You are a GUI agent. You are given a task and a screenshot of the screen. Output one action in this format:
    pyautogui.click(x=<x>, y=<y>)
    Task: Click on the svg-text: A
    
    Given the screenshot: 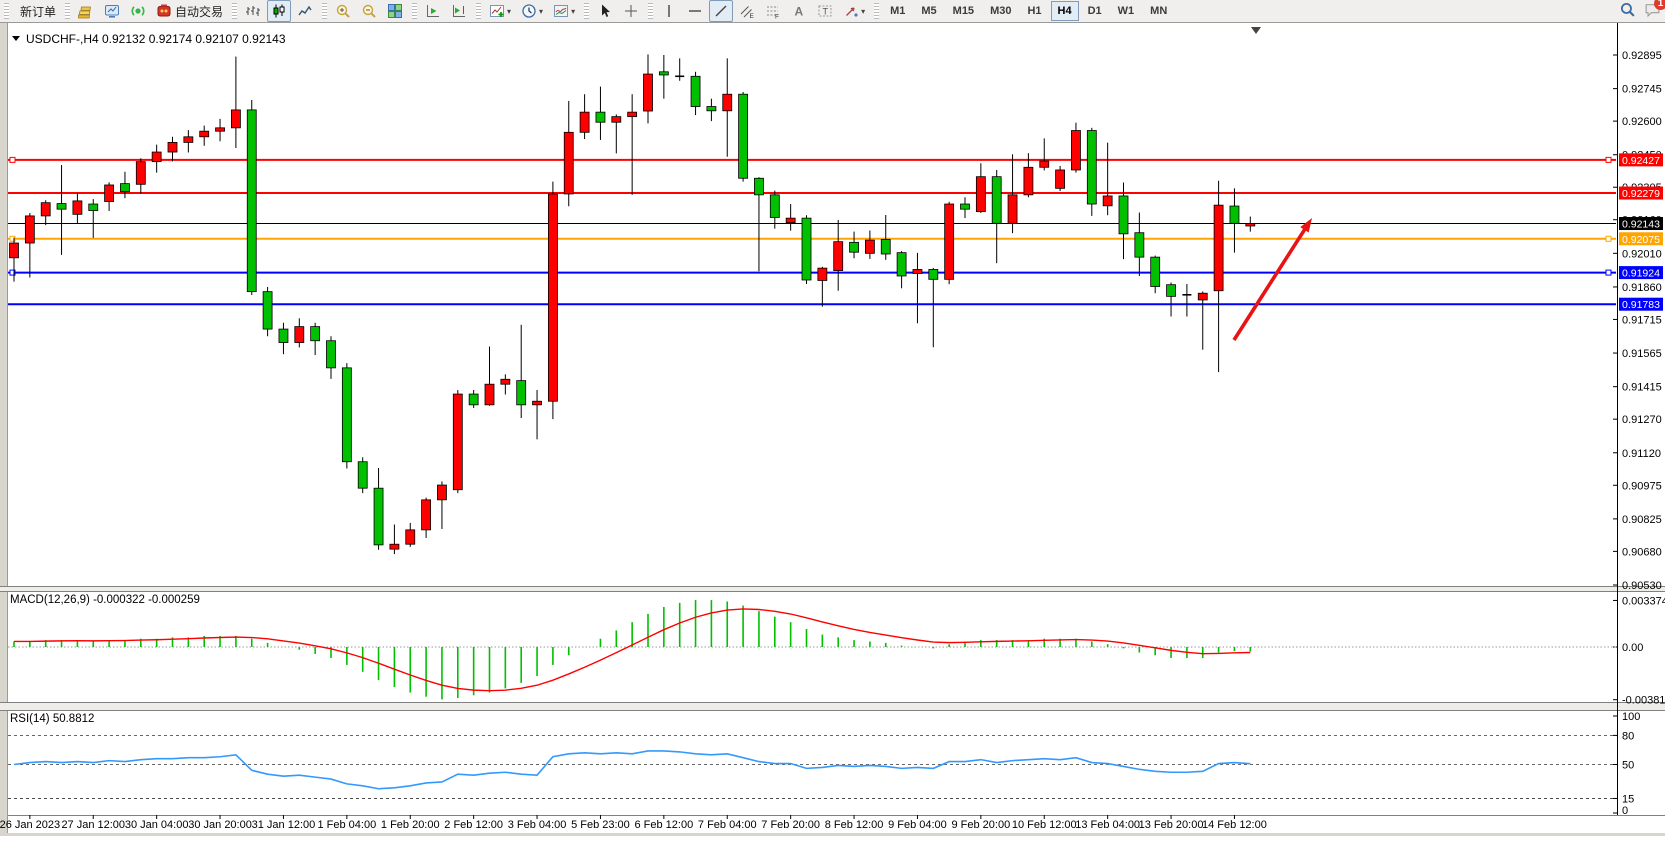 What is the action you would take?
    pyautogui.click(x=799, y=12)
    